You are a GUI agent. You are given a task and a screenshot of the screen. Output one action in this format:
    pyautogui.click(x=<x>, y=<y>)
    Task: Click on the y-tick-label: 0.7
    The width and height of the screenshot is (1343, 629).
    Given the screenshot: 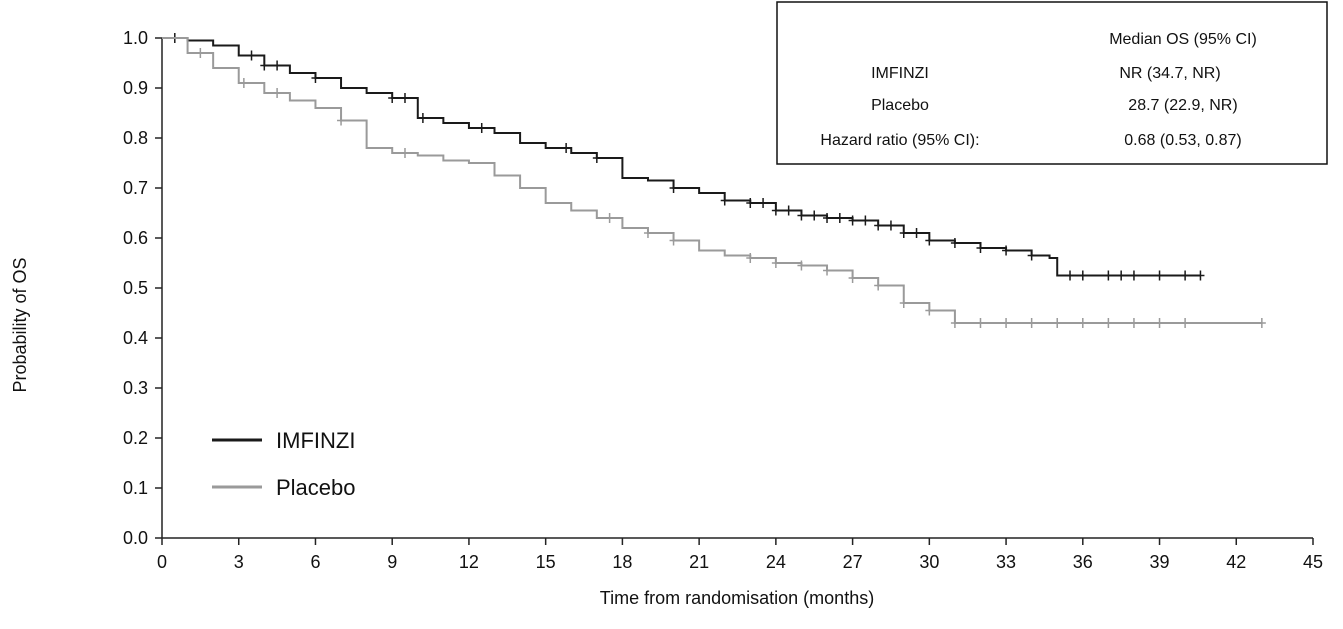 What is the action you would take?
    pyautogui.click(x=135, y=188)
    